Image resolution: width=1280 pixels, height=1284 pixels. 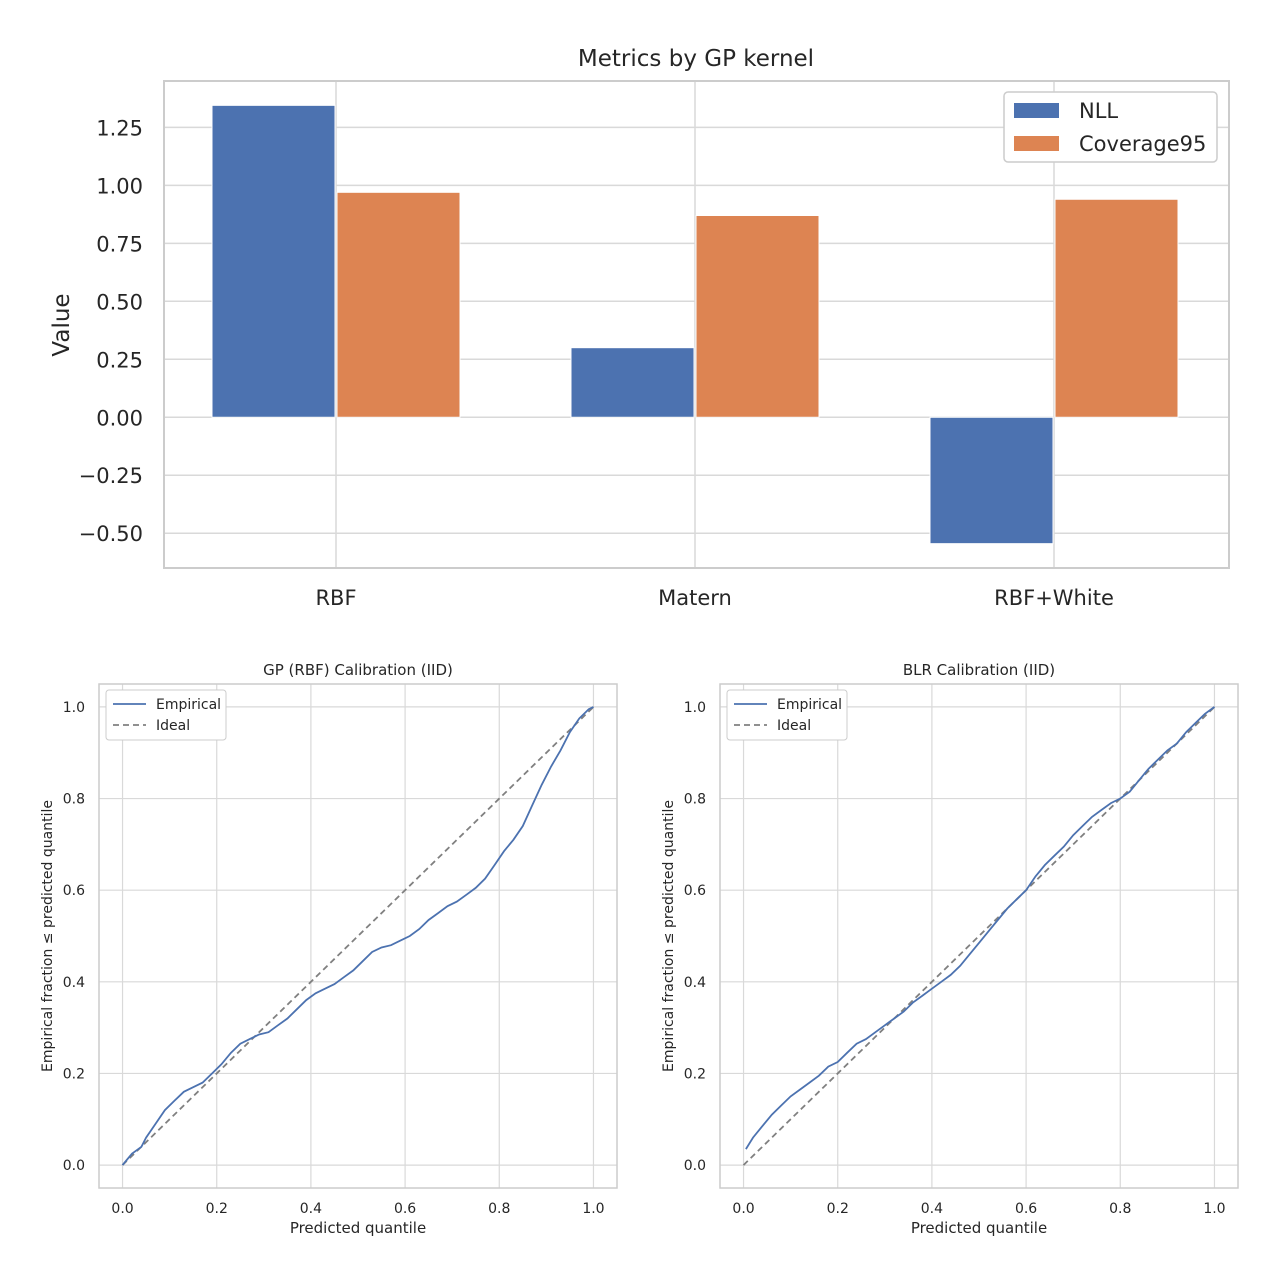 What do you see at coordinates (335, 598) in the screenshot?
I see `x-tick-label: RBF` at bounding box center [335, 598].